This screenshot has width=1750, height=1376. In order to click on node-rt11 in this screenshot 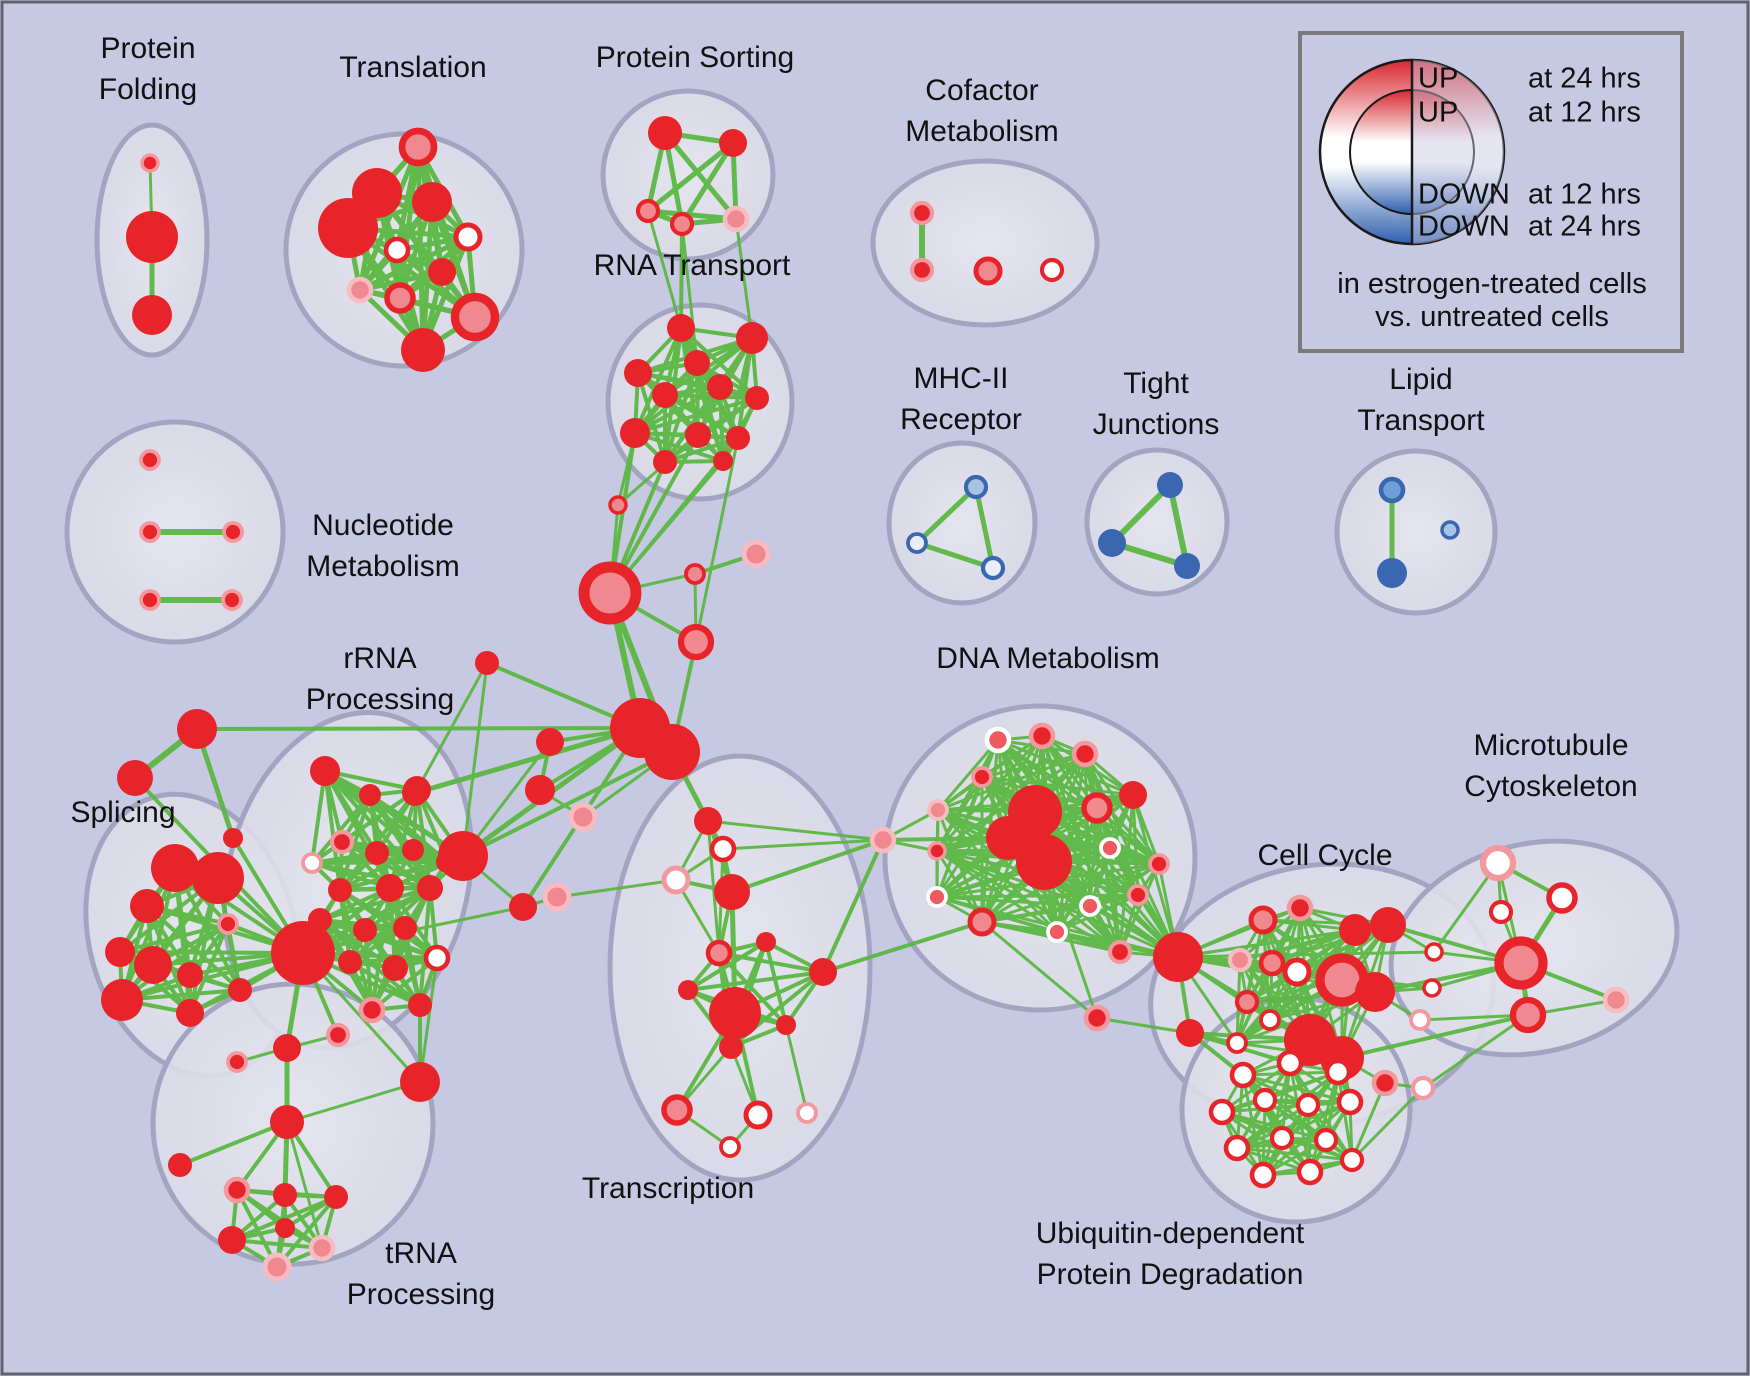, I will do `click(665, 462)`.